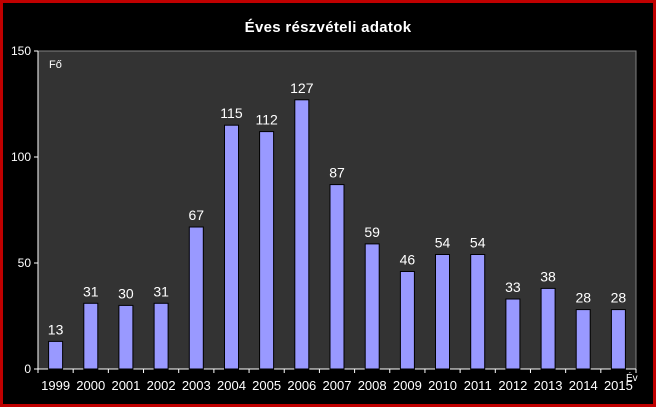 The width and height of the screenshot is (656, 407). Describe the element at coordinates (478, 243) in the screenshot. I see `value-label-2011: 54` at that location.